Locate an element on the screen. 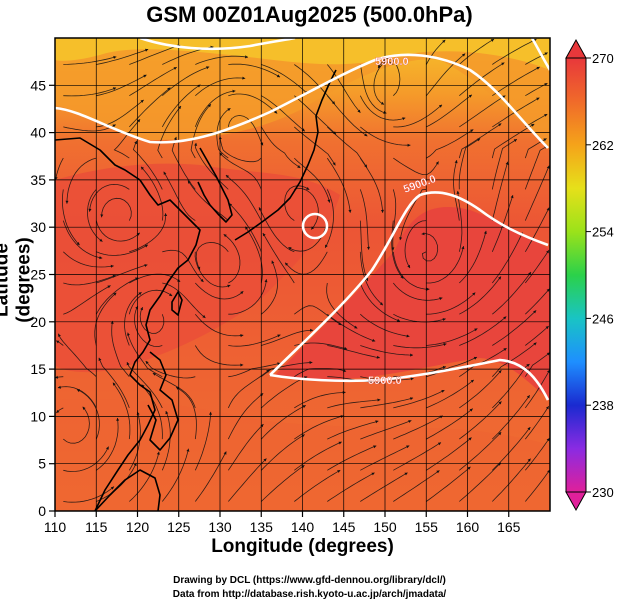 This screenshot has height=605, width=619. colorbar-upper-arrow is located at coordinates (576, 48).